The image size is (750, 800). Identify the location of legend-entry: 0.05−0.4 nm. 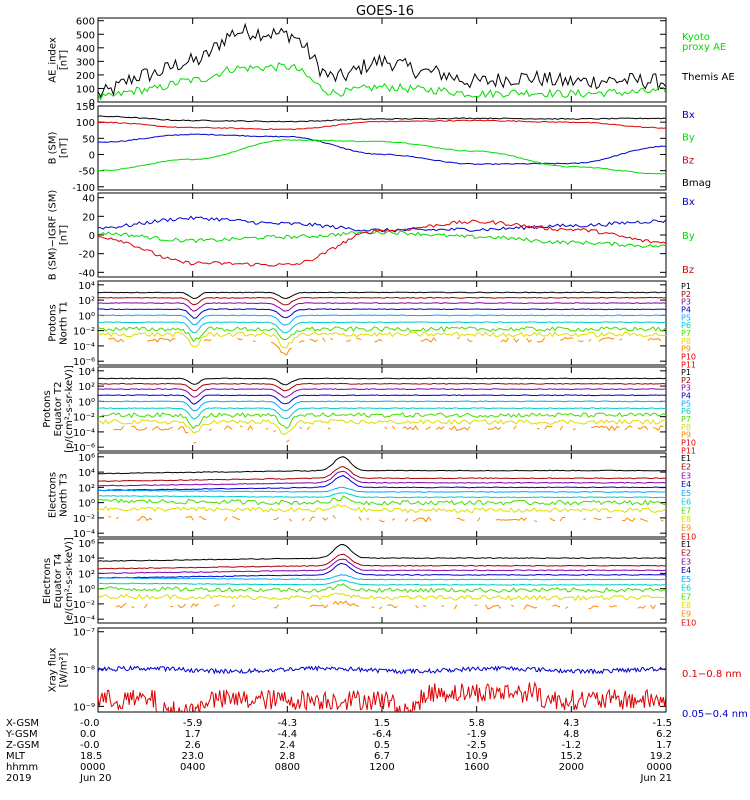
(715, 714).